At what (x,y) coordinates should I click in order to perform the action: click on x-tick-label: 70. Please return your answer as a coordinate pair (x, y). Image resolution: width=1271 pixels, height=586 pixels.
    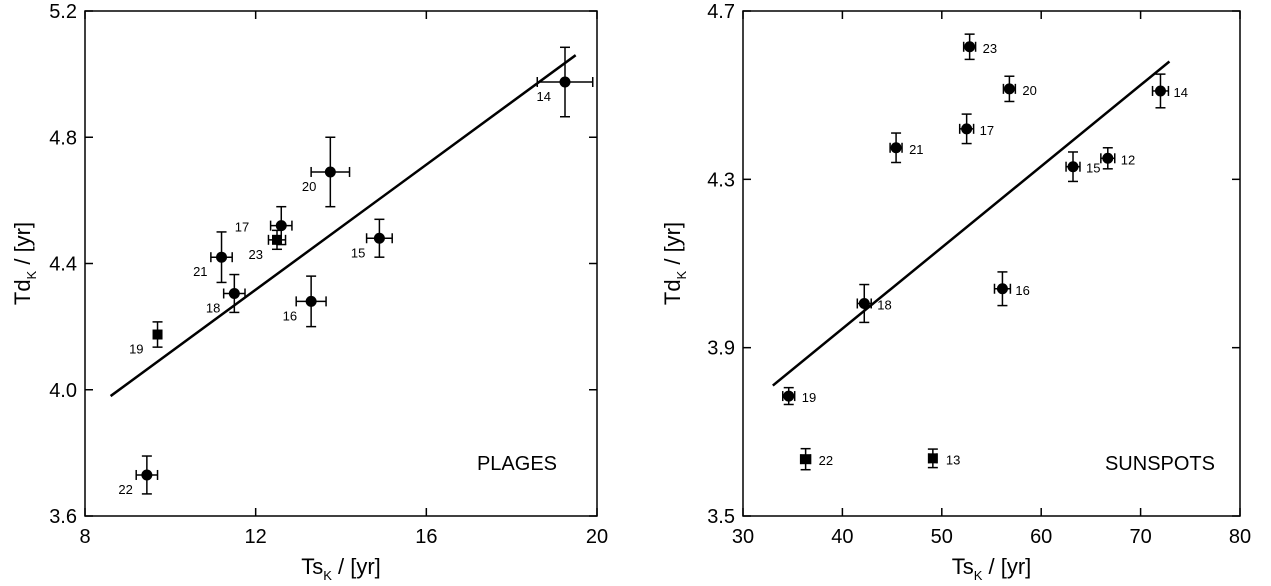
    Looking at the image, I should click on (1140, 537).